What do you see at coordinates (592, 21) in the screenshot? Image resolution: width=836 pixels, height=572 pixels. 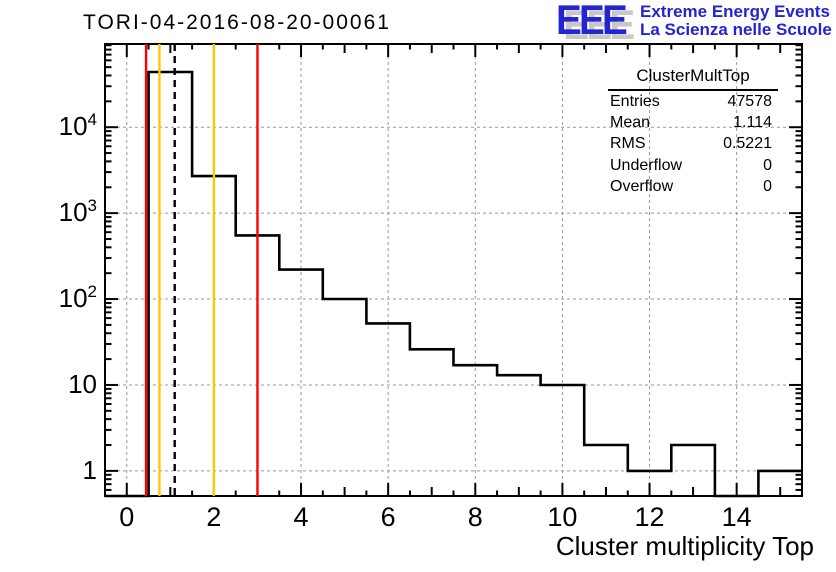 I see `eee-logo-acronym: EEE` at bounding box center [592, 21].